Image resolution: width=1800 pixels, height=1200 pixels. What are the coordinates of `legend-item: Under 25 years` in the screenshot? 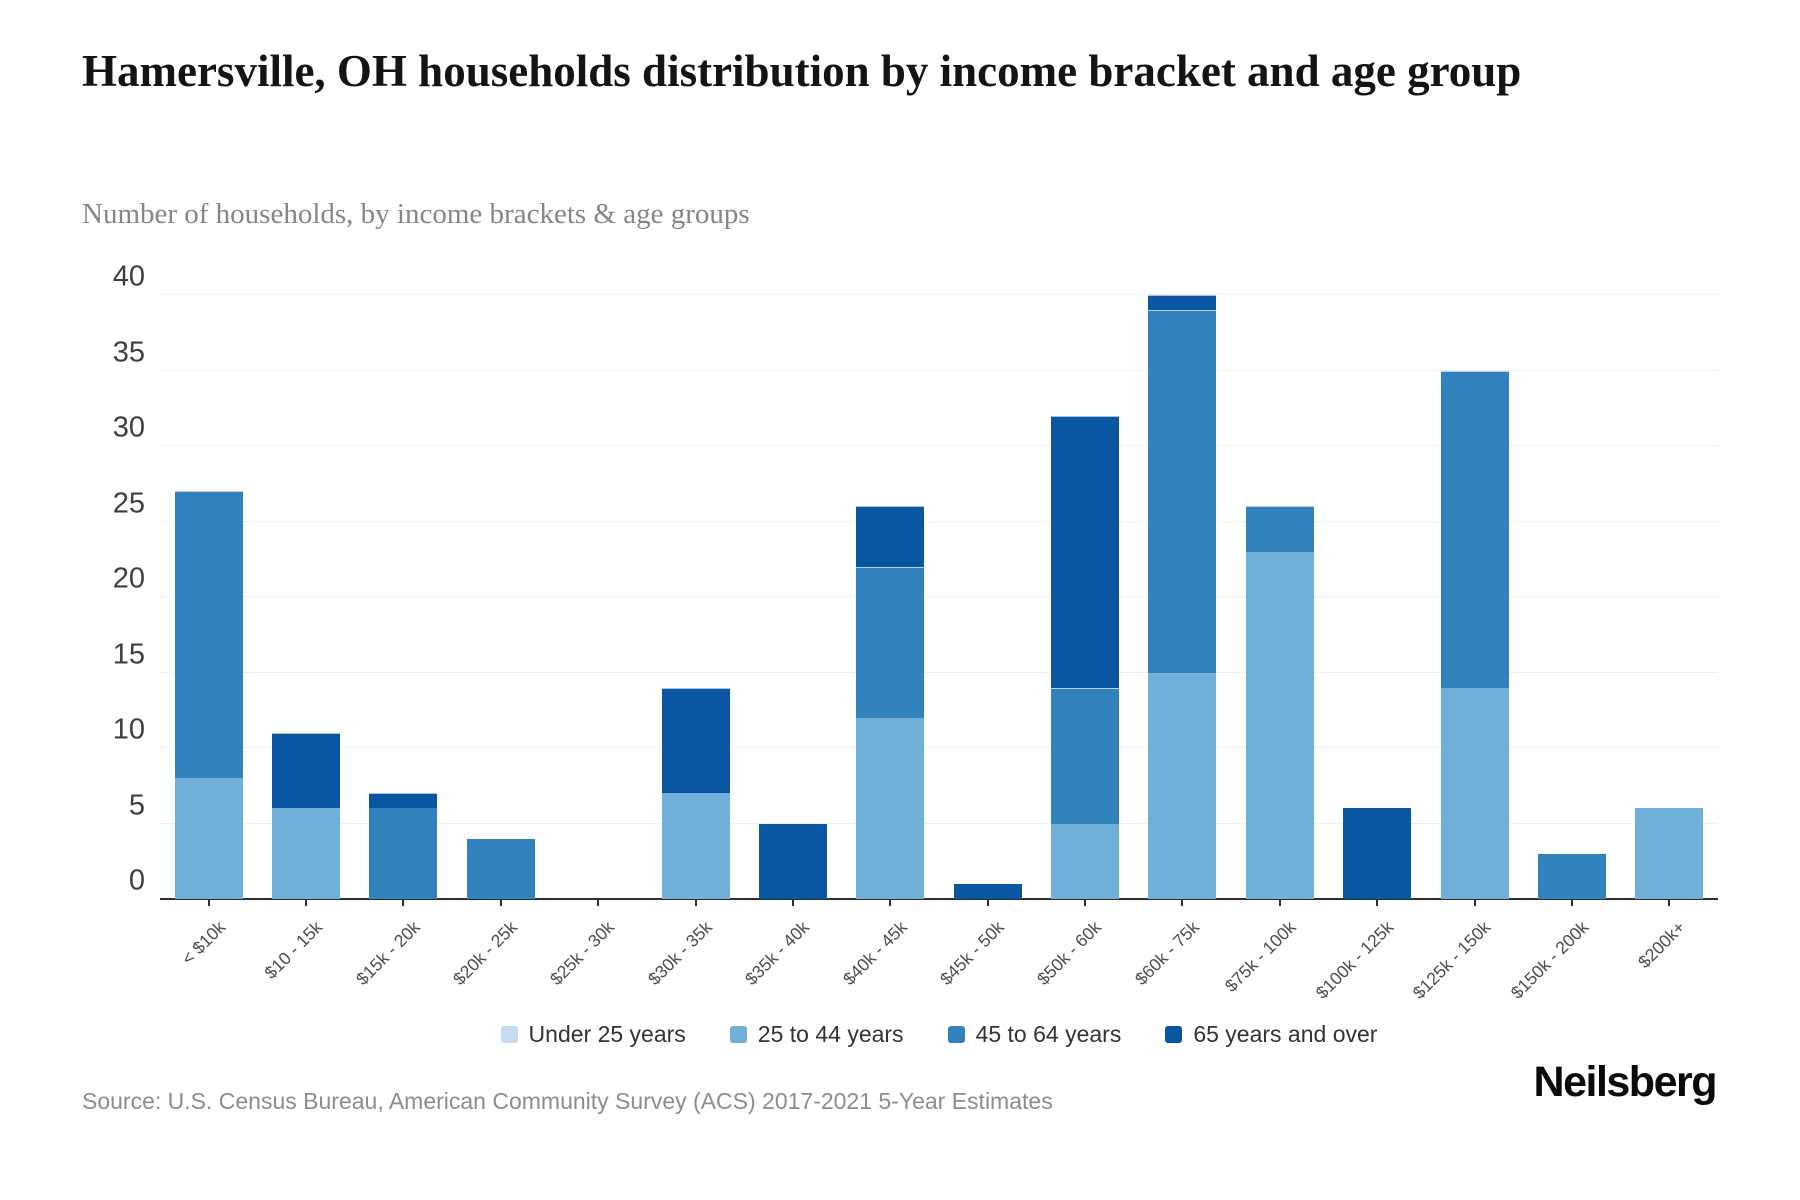 It's located at (593, 1034).